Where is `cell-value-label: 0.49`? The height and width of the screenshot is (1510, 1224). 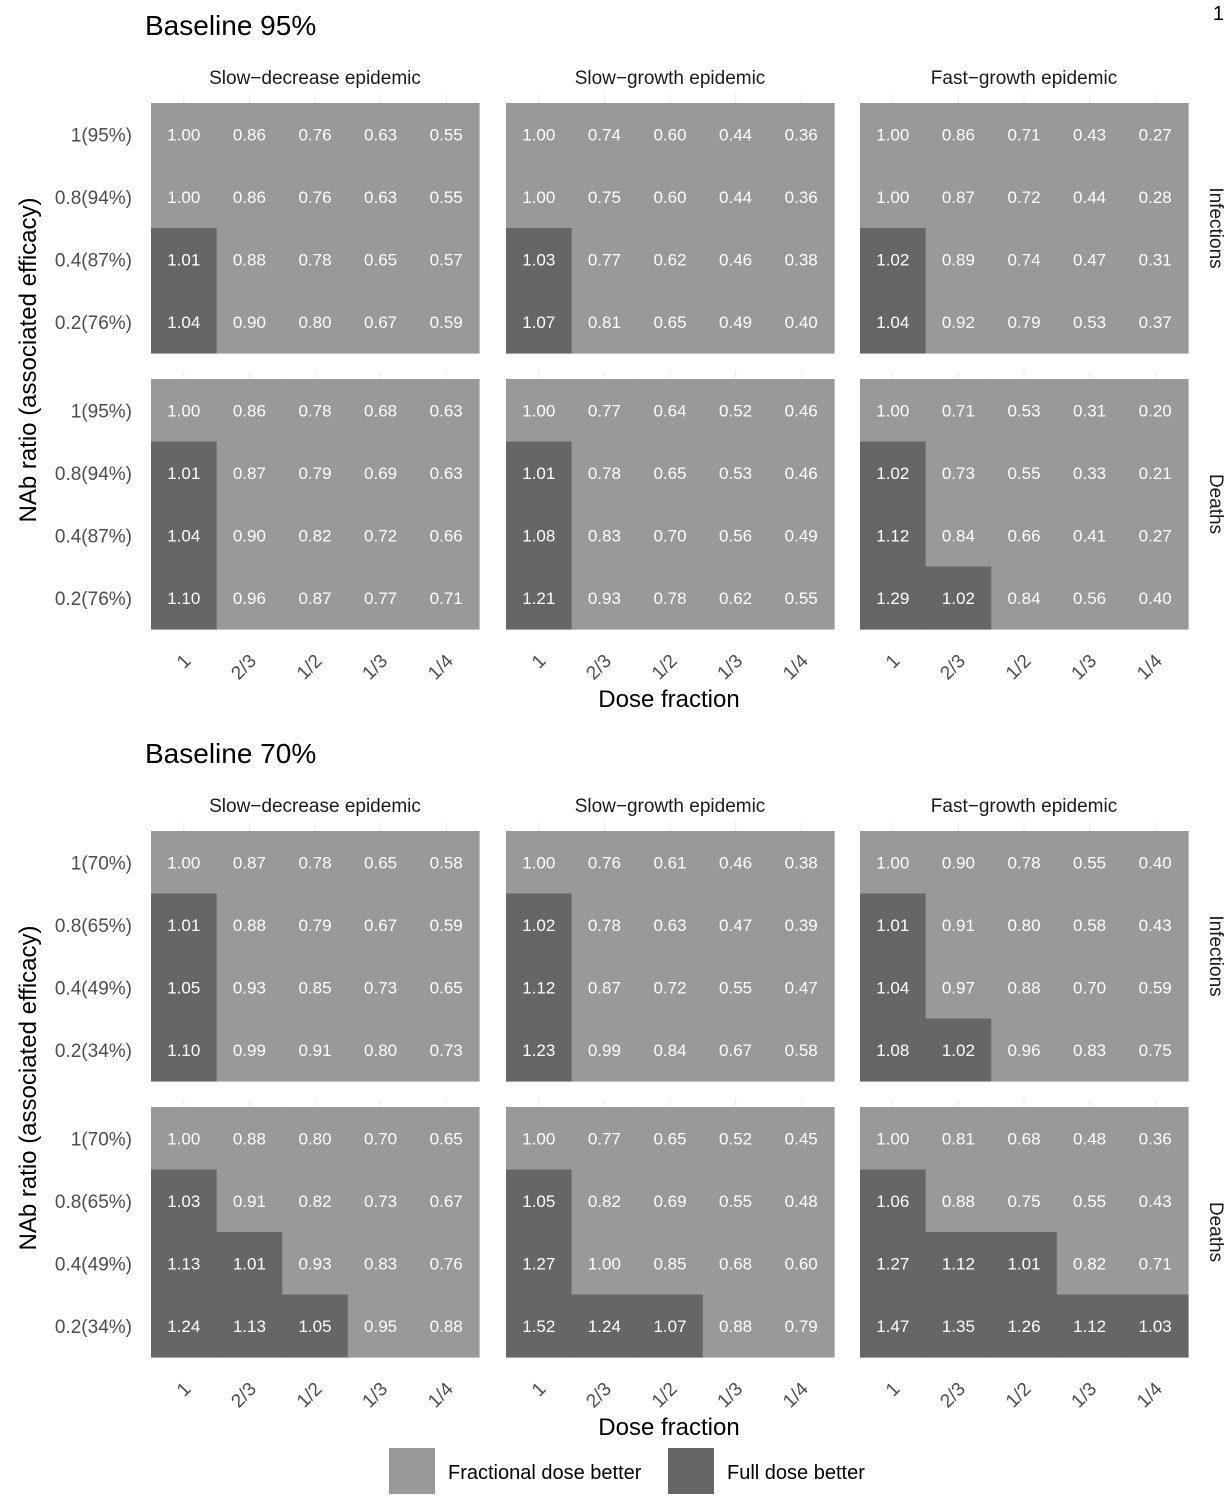 cell-value-label: 0.49 is located at coordinates (735, 322).